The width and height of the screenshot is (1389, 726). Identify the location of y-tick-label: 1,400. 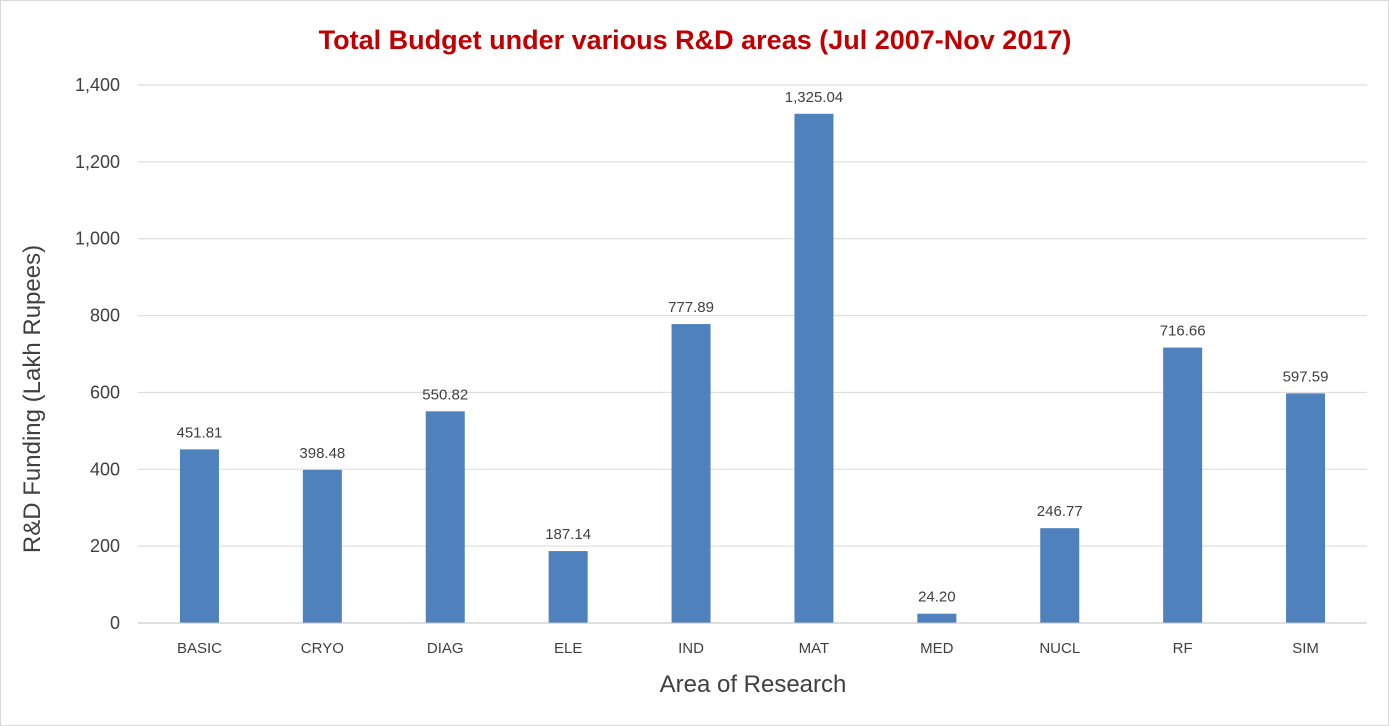
(97, 85).